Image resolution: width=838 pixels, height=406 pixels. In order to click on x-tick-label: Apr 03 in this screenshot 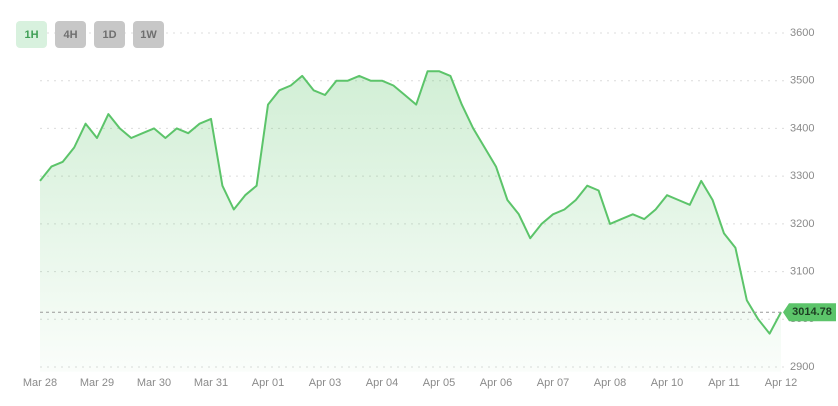, I will do `click(325, 383)`.